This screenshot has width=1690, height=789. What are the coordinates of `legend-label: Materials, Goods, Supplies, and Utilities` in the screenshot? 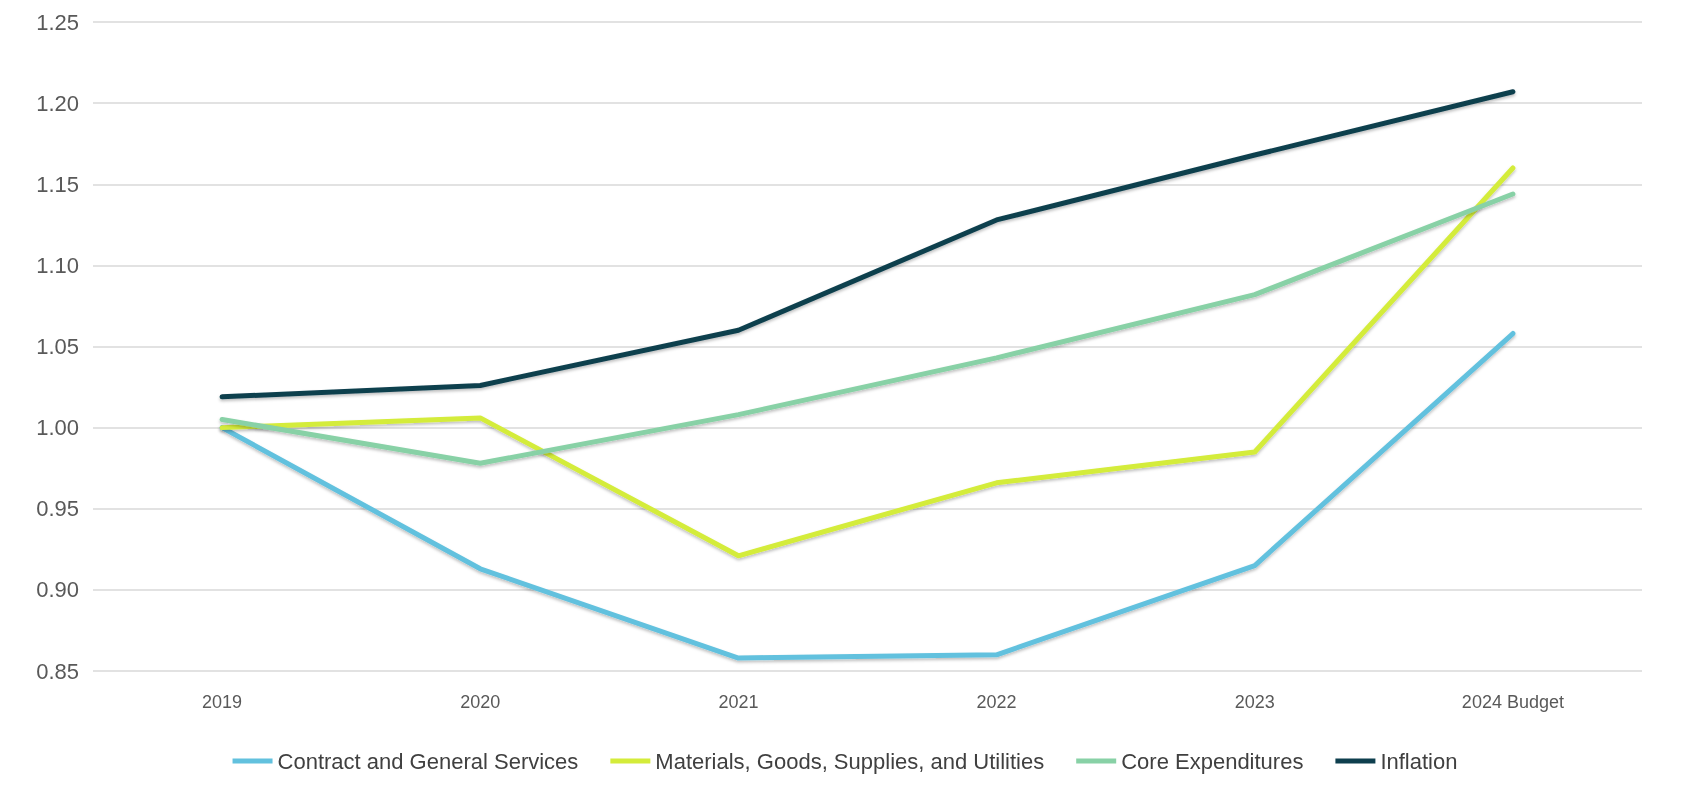 It's located at (850, 761).